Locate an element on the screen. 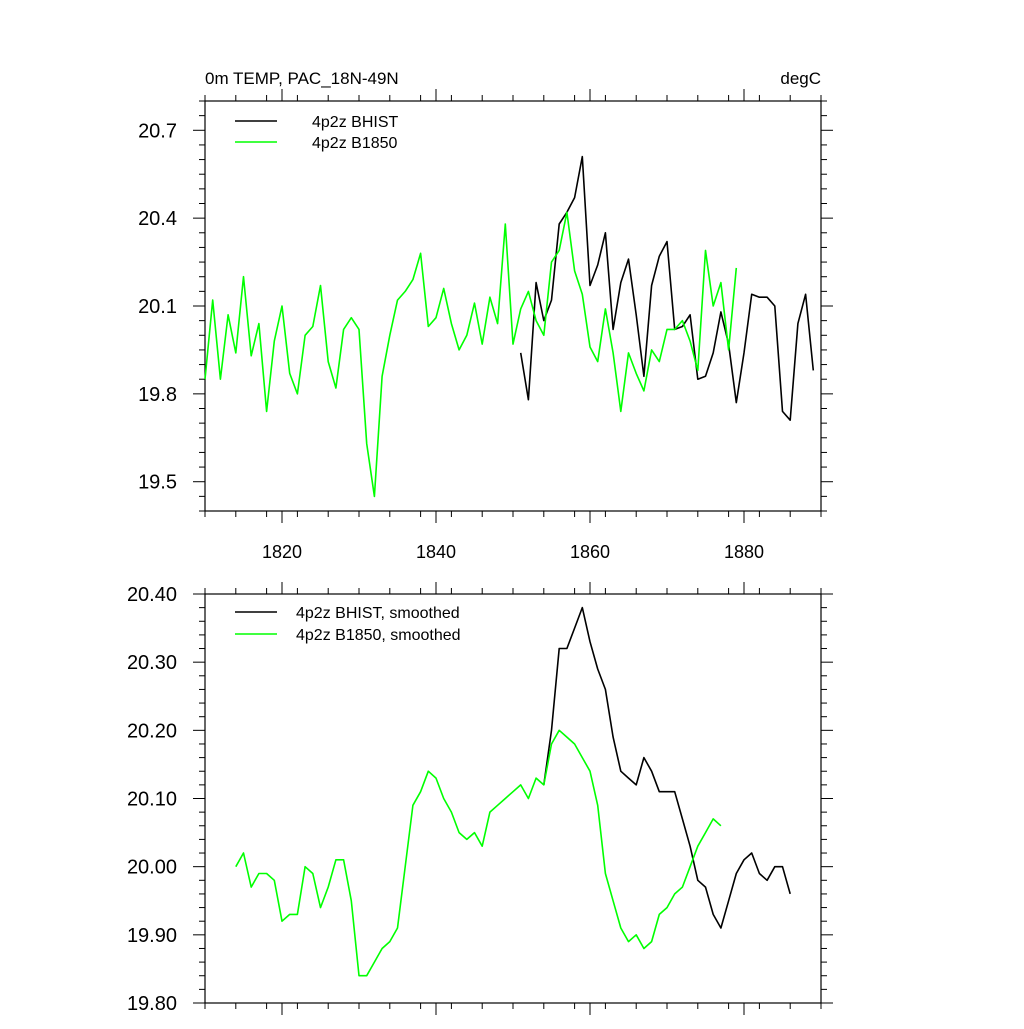  series-line-4p2z-bhist is located at coordinates (667, 288).